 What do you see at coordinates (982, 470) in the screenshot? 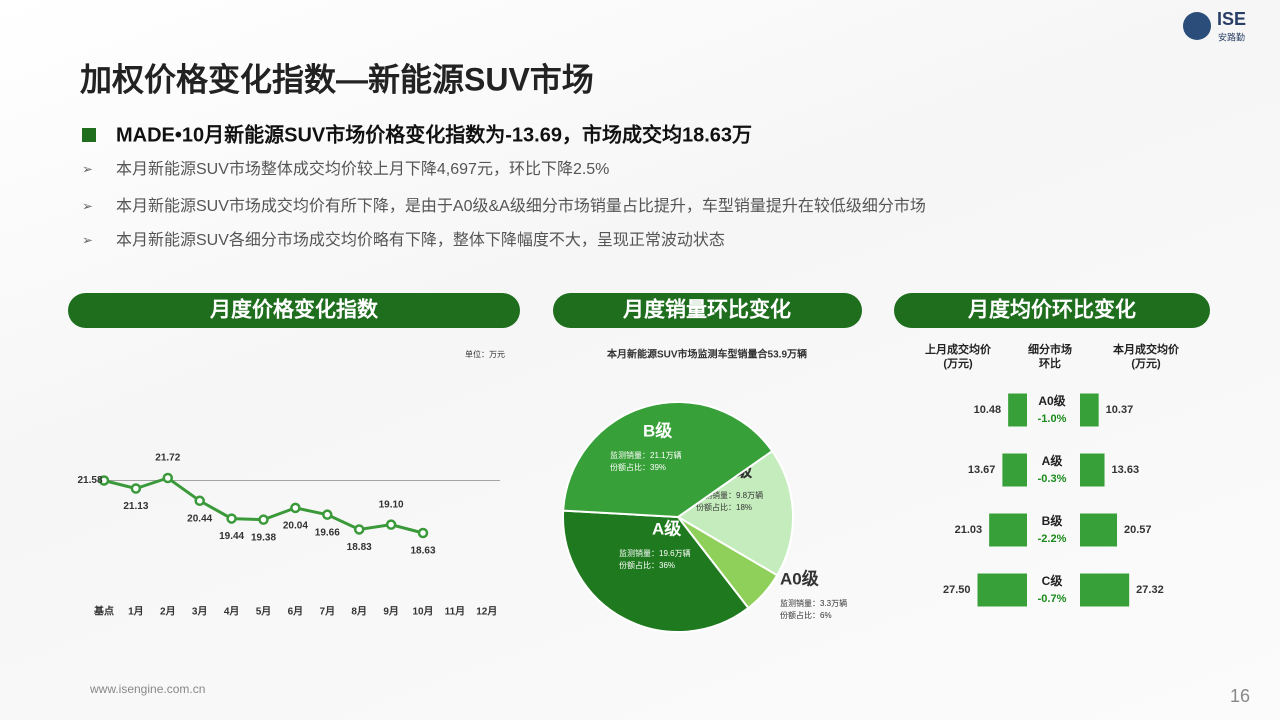
I see `prev-label: 13.67` at bounding box center [982, 470].